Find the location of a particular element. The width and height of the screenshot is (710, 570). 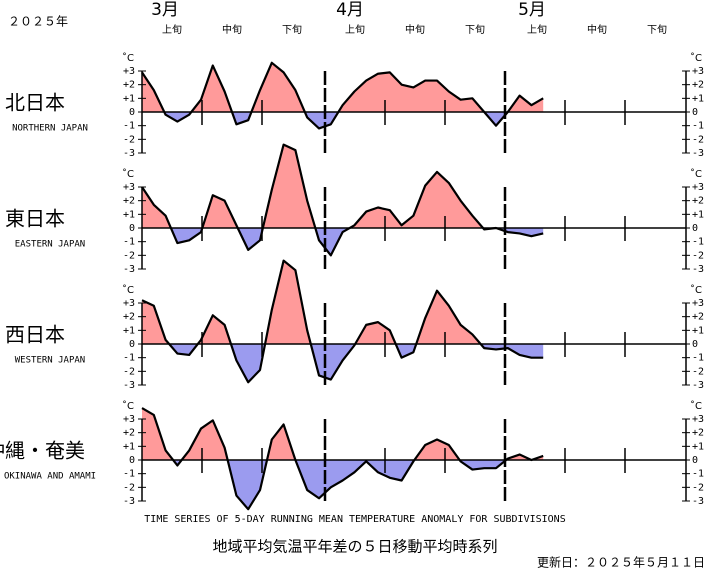

panel-title: 北日本 is located at coordinates (35, 103).